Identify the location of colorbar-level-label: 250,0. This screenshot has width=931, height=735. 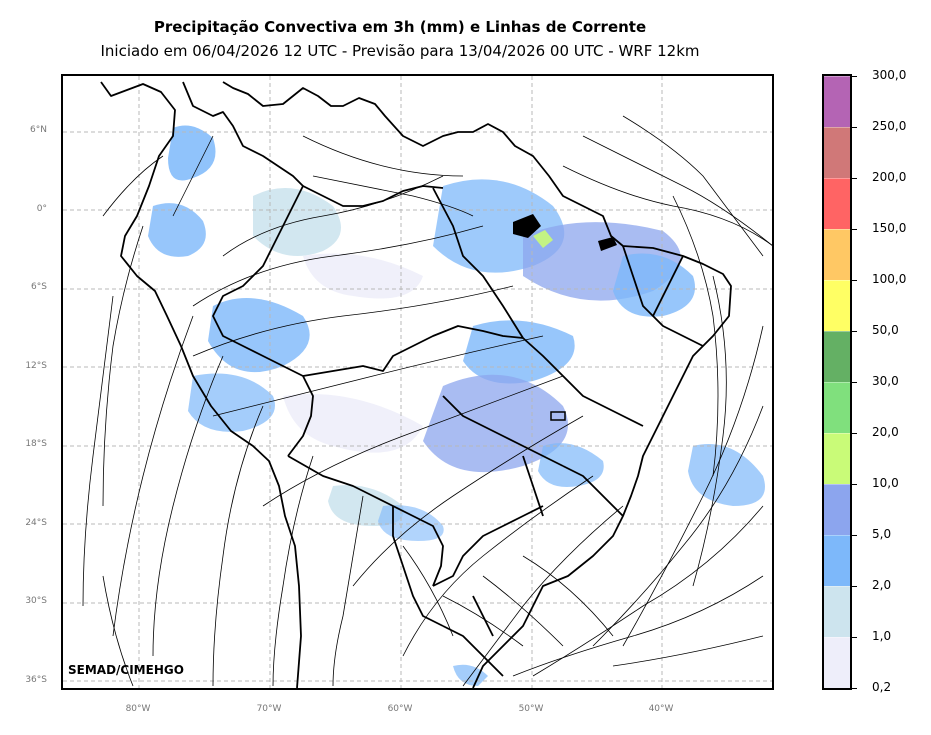
(889, 126).